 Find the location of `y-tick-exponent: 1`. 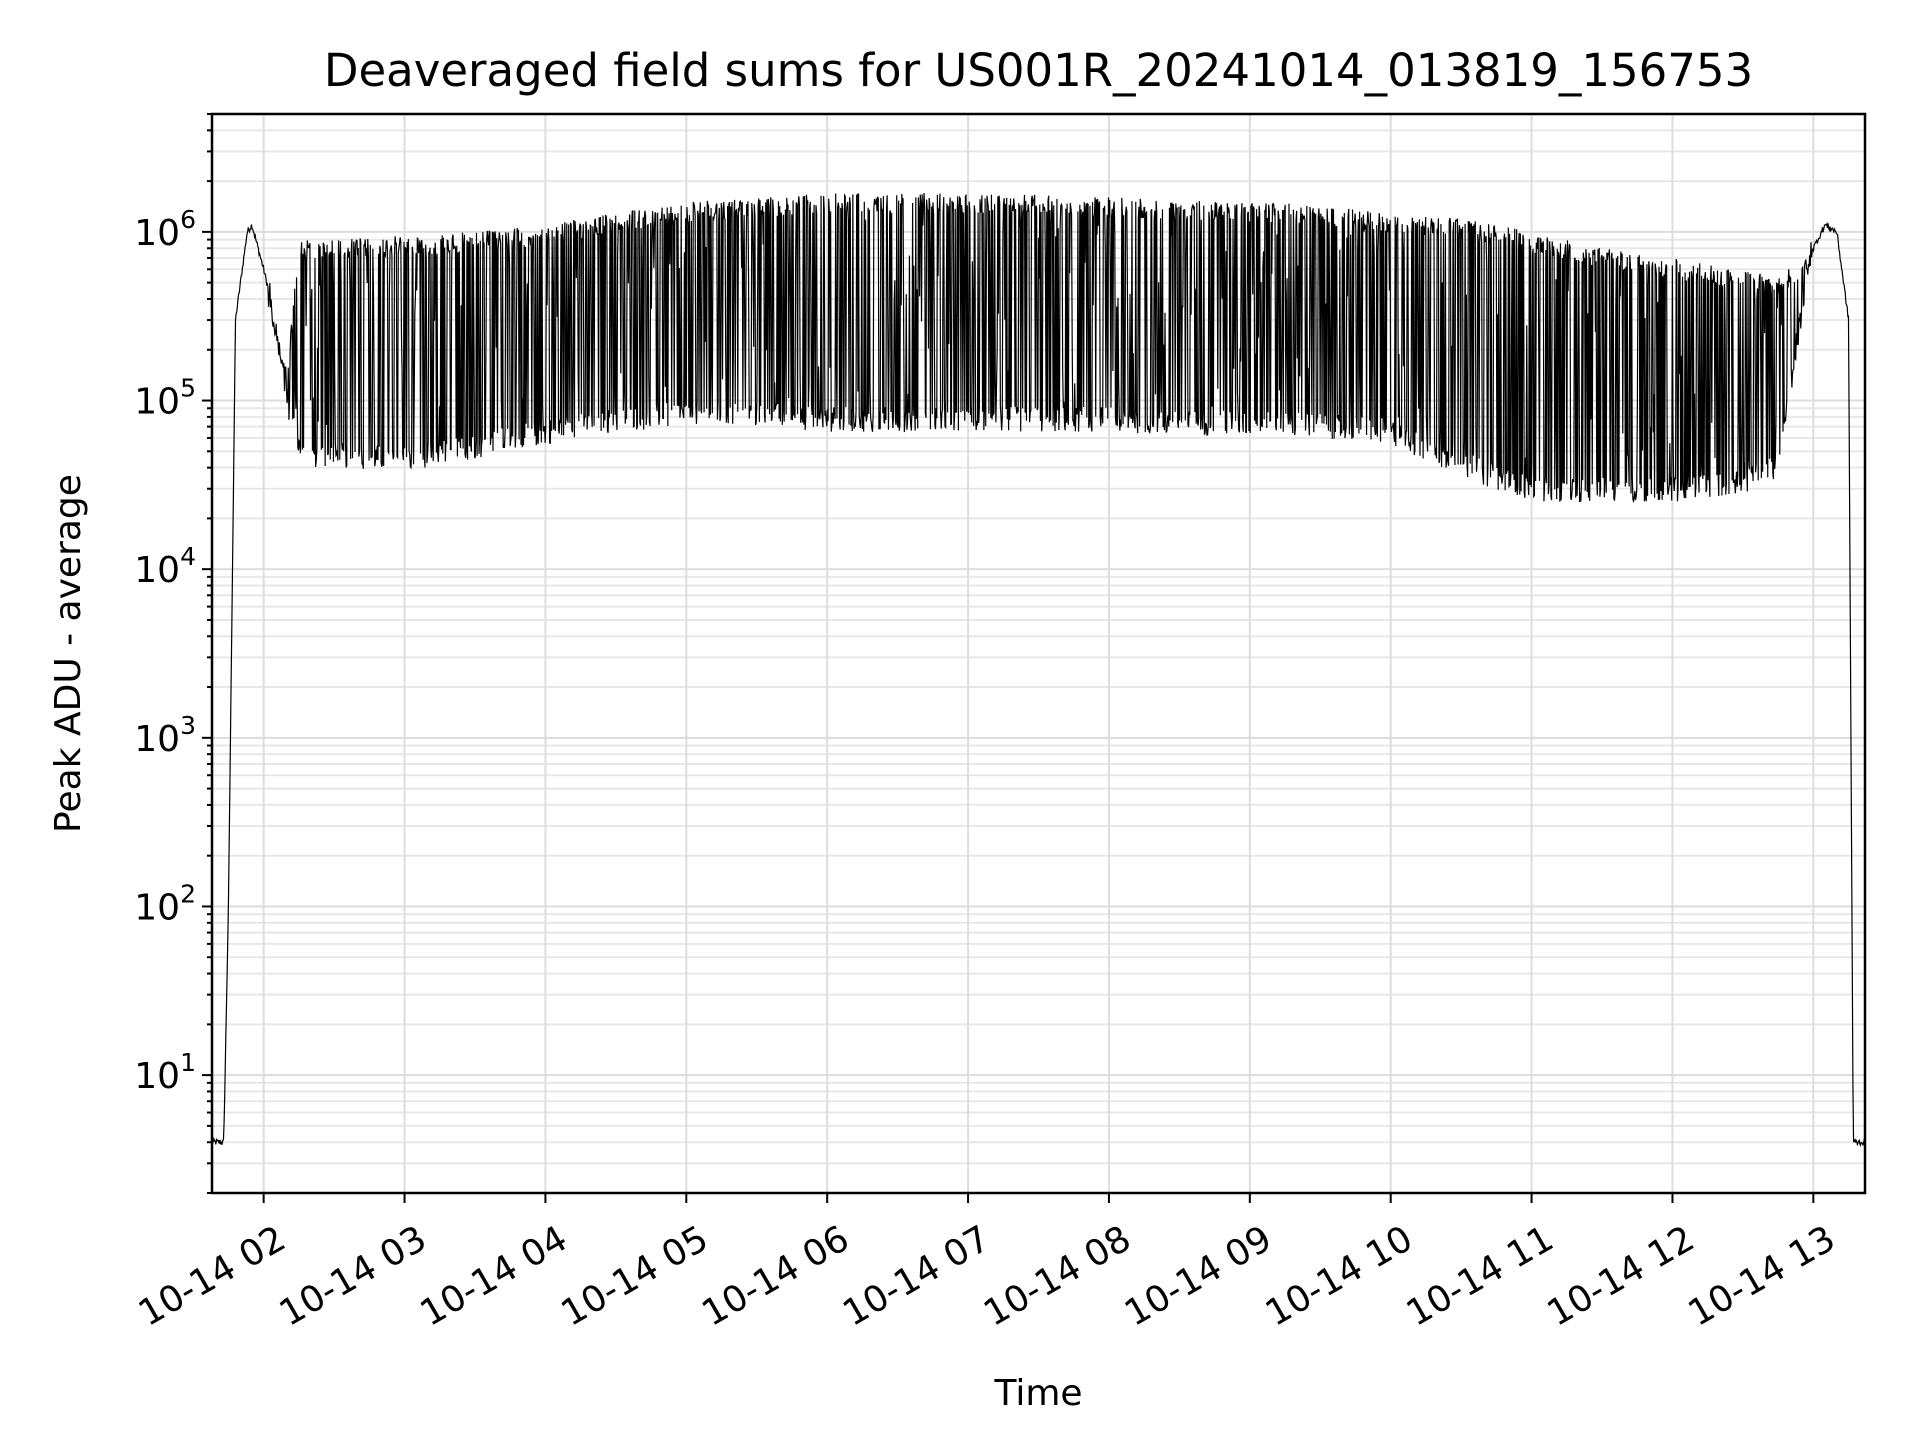

y-tick-exponent: 1 is located at coordinates (188, 1062).